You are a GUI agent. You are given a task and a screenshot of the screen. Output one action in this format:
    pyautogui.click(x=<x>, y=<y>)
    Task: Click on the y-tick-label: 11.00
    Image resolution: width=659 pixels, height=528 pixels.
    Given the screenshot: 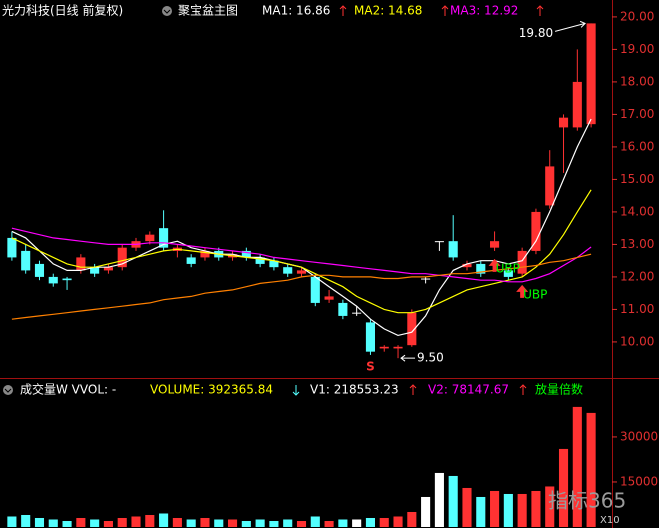 What is the action you would take?
    pyautogui.click(x=637, y=309)
    